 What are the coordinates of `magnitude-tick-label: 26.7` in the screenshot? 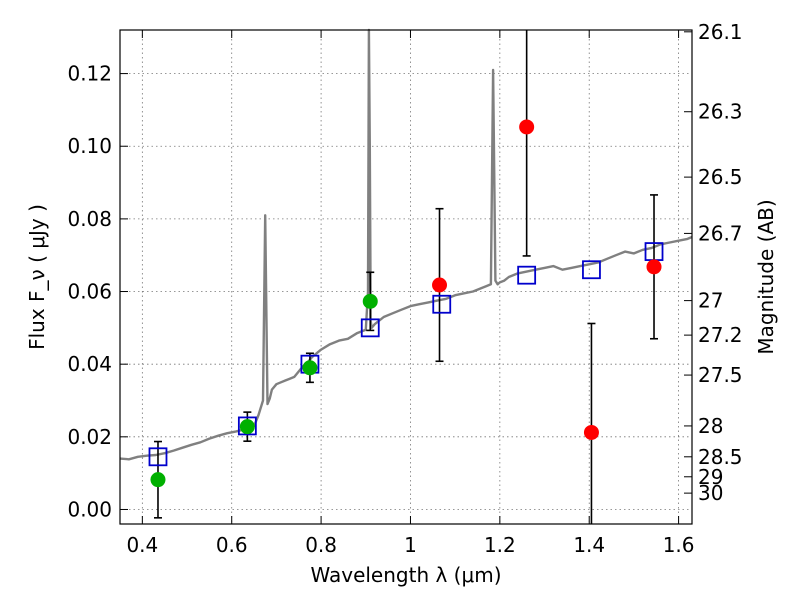 It's located at (720, 233).